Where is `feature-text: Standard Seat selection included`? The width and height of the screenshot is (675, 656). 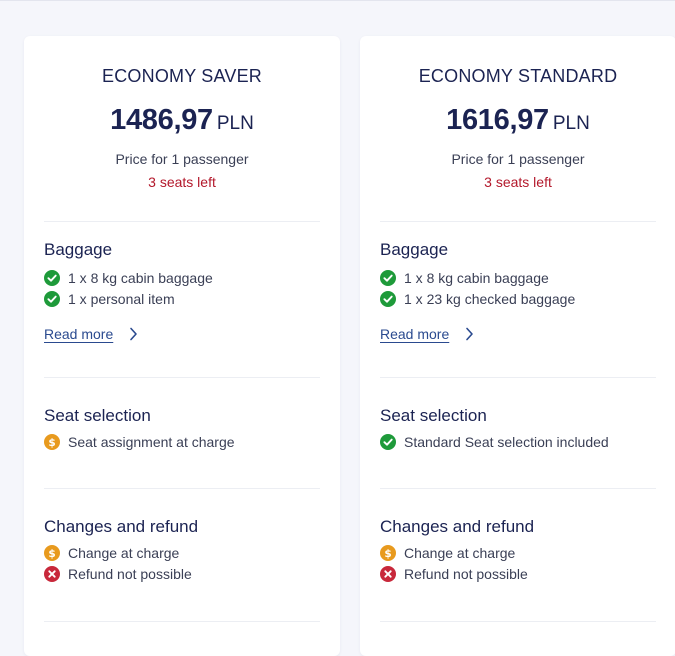 feature-text: Standard Seat selection included is located at coordinates (506, 442).